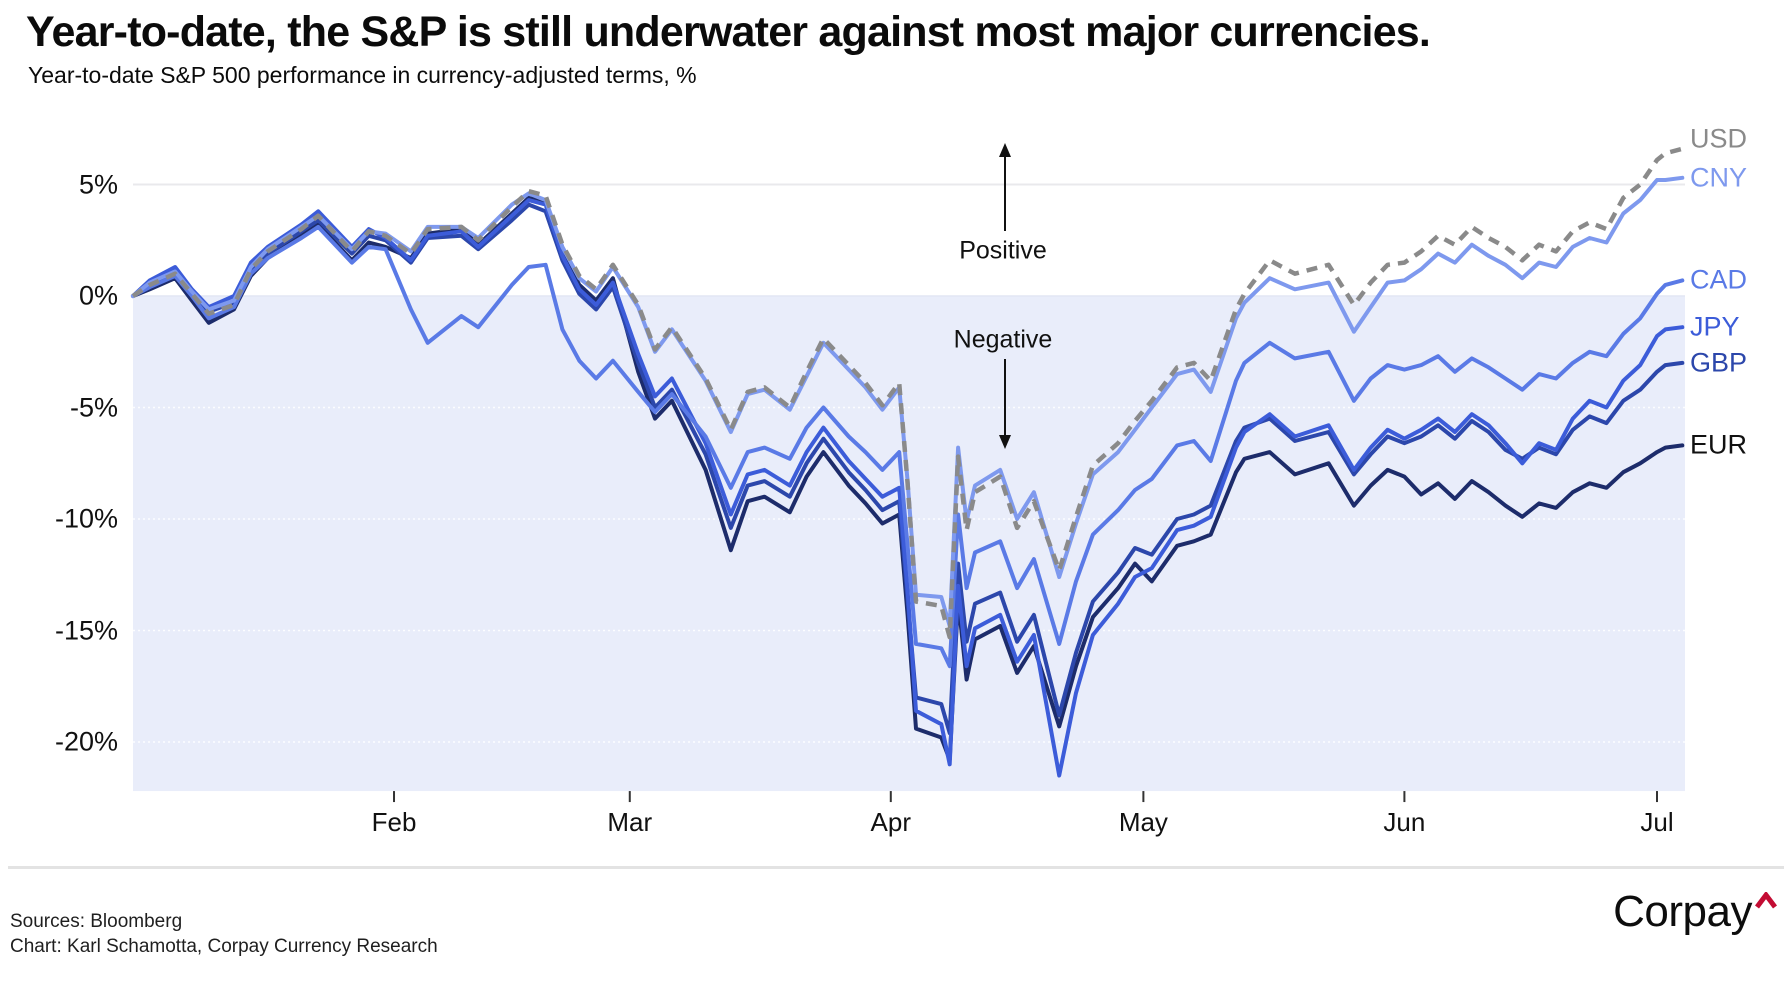 The image size is (1792, 1000). I want to click on x-axis-label: Mar, so click(630, 822).